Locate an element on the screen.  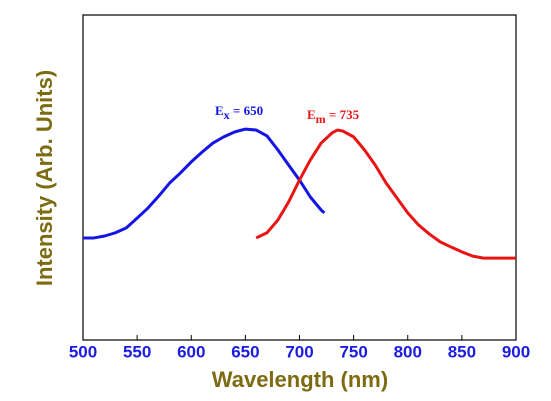
annotation: Ex = 650 is located at coordinates (239, 112).